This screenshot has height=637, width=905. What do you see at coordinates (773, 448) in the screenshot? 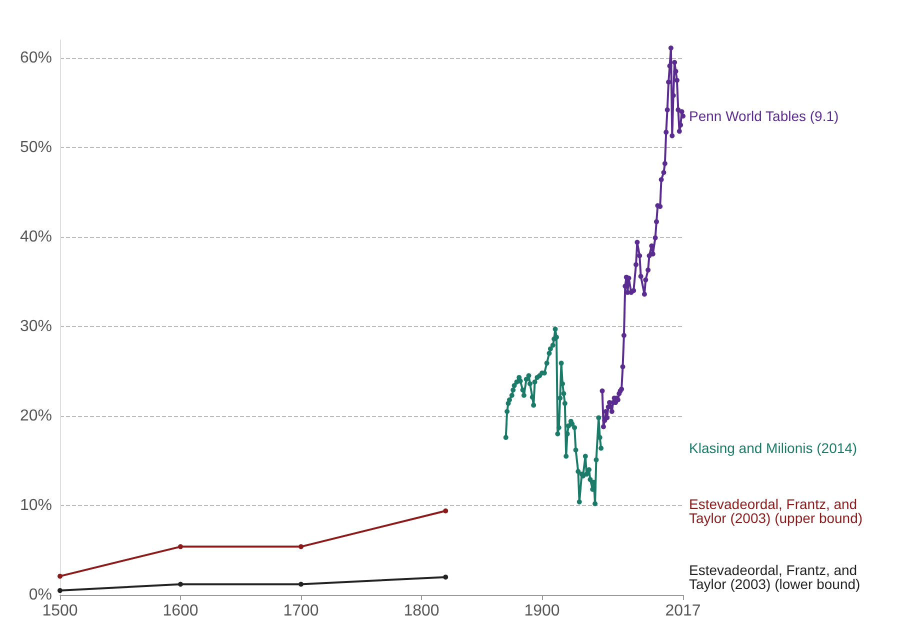
I see `text: Klasing and Milionis (2014)` at bounding box center [773, 448].